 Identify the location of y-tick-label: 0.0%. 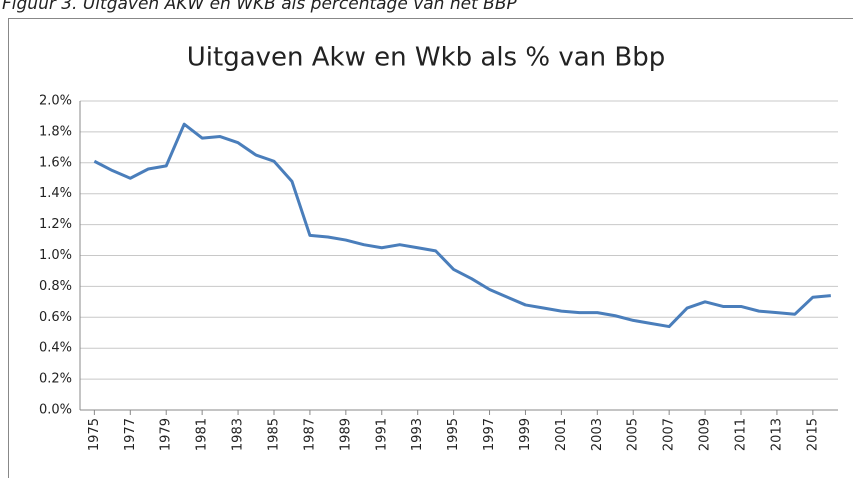
(55, 410).